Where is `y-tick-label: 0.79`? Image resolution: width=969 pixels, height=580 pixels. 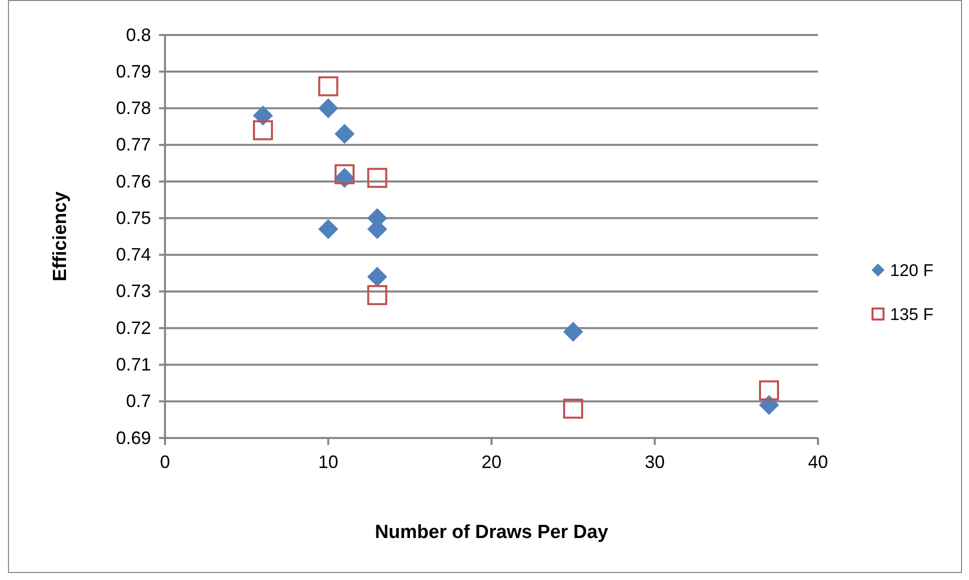 y-tick-label: 0.79 is located at coordinates (133, 71).